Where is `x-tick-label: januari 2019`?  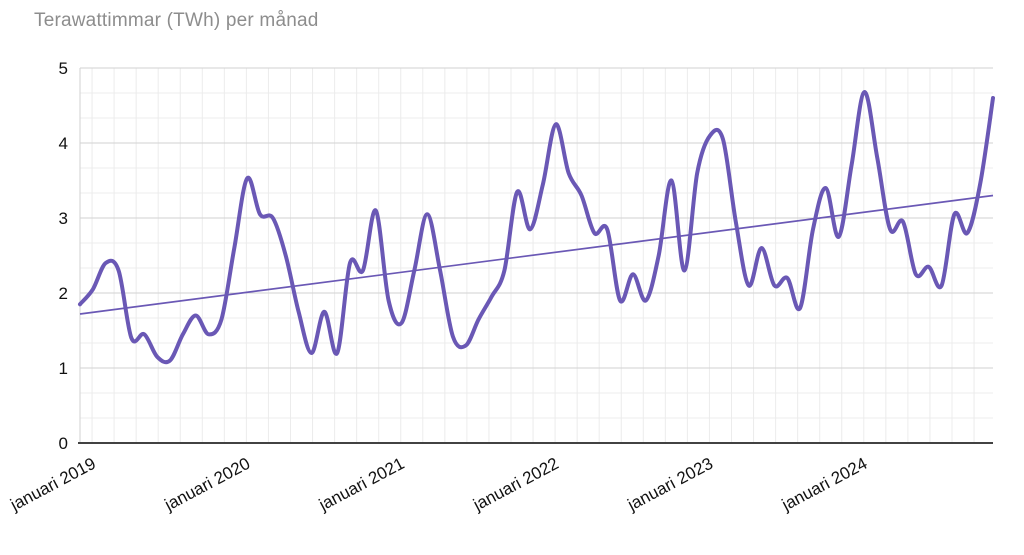 x-tick-label: januari 2019 is located at coordinates (52, 484).